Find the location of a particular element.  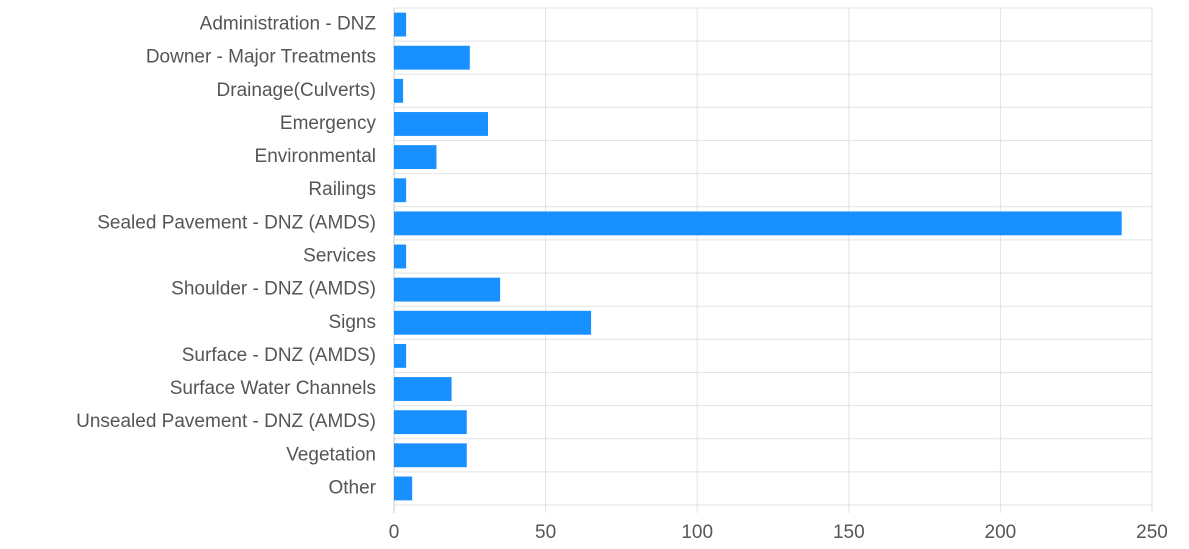

y-tick-label: Services is located at coordinates (339, 256).